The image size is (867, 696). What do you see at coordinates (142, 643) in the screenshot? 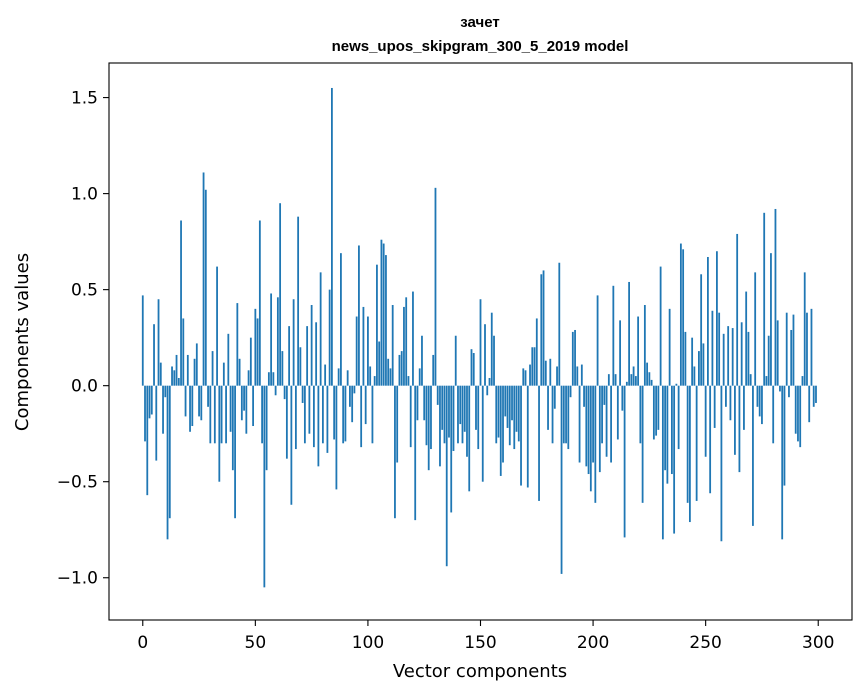
I see `x-tick-label: 0` at bounding box center [142, 643].